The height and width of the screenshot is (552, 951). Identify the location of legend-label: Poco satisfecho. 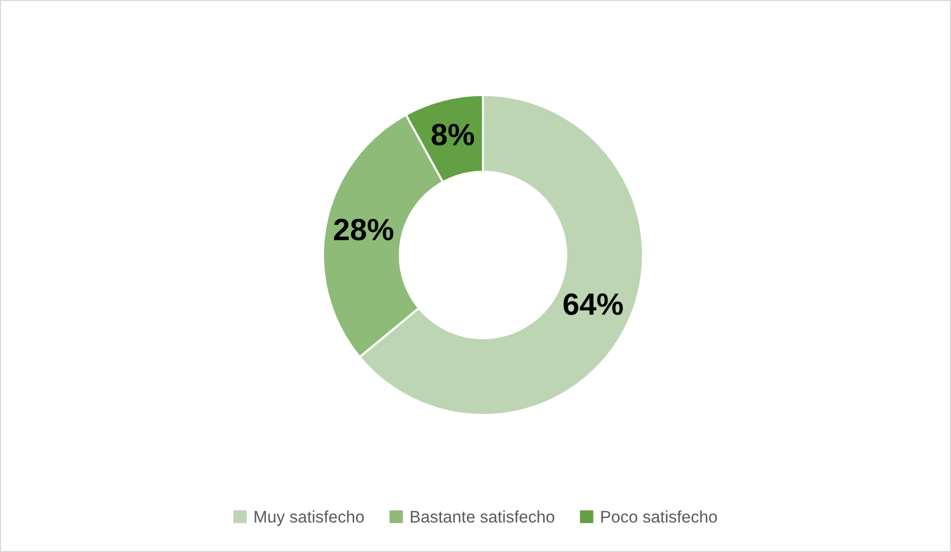
(659, 516).